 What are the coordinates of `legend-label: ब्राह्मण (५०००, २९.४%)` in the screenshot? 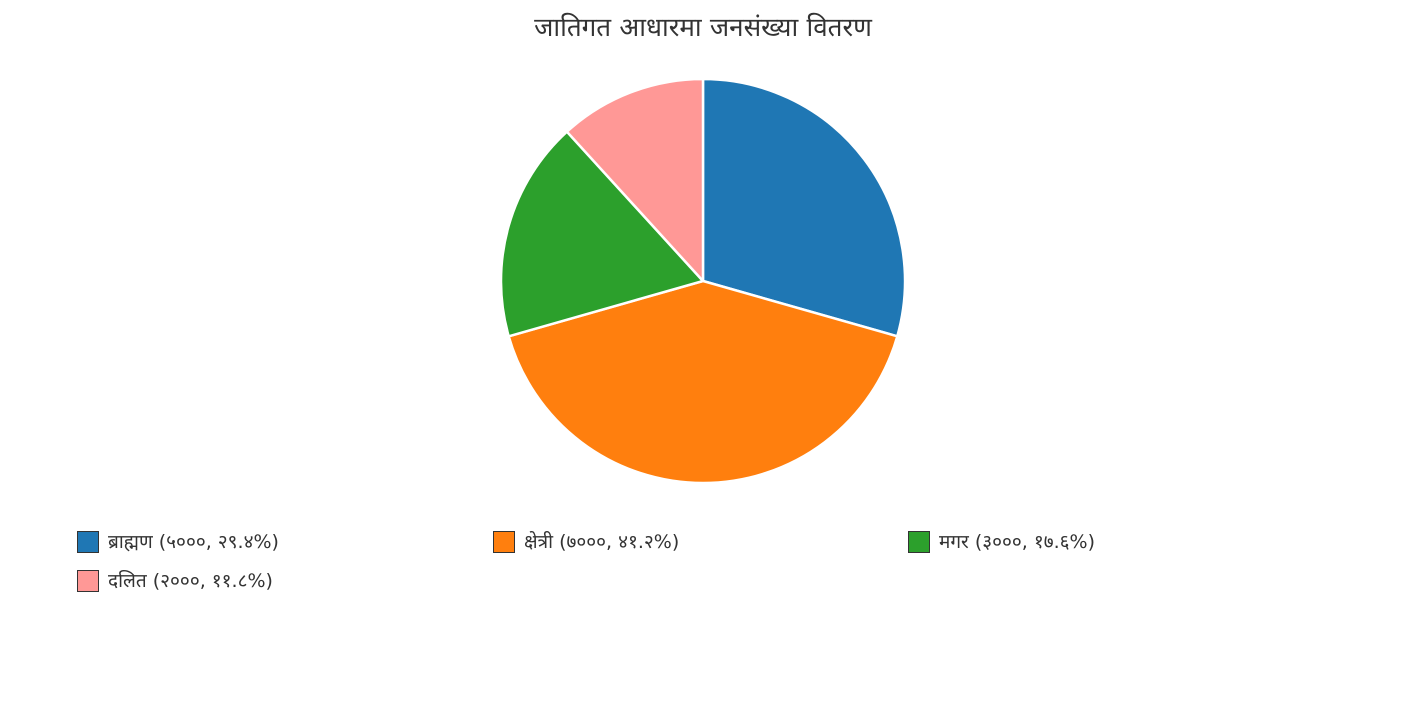 It's located at (193, 542).